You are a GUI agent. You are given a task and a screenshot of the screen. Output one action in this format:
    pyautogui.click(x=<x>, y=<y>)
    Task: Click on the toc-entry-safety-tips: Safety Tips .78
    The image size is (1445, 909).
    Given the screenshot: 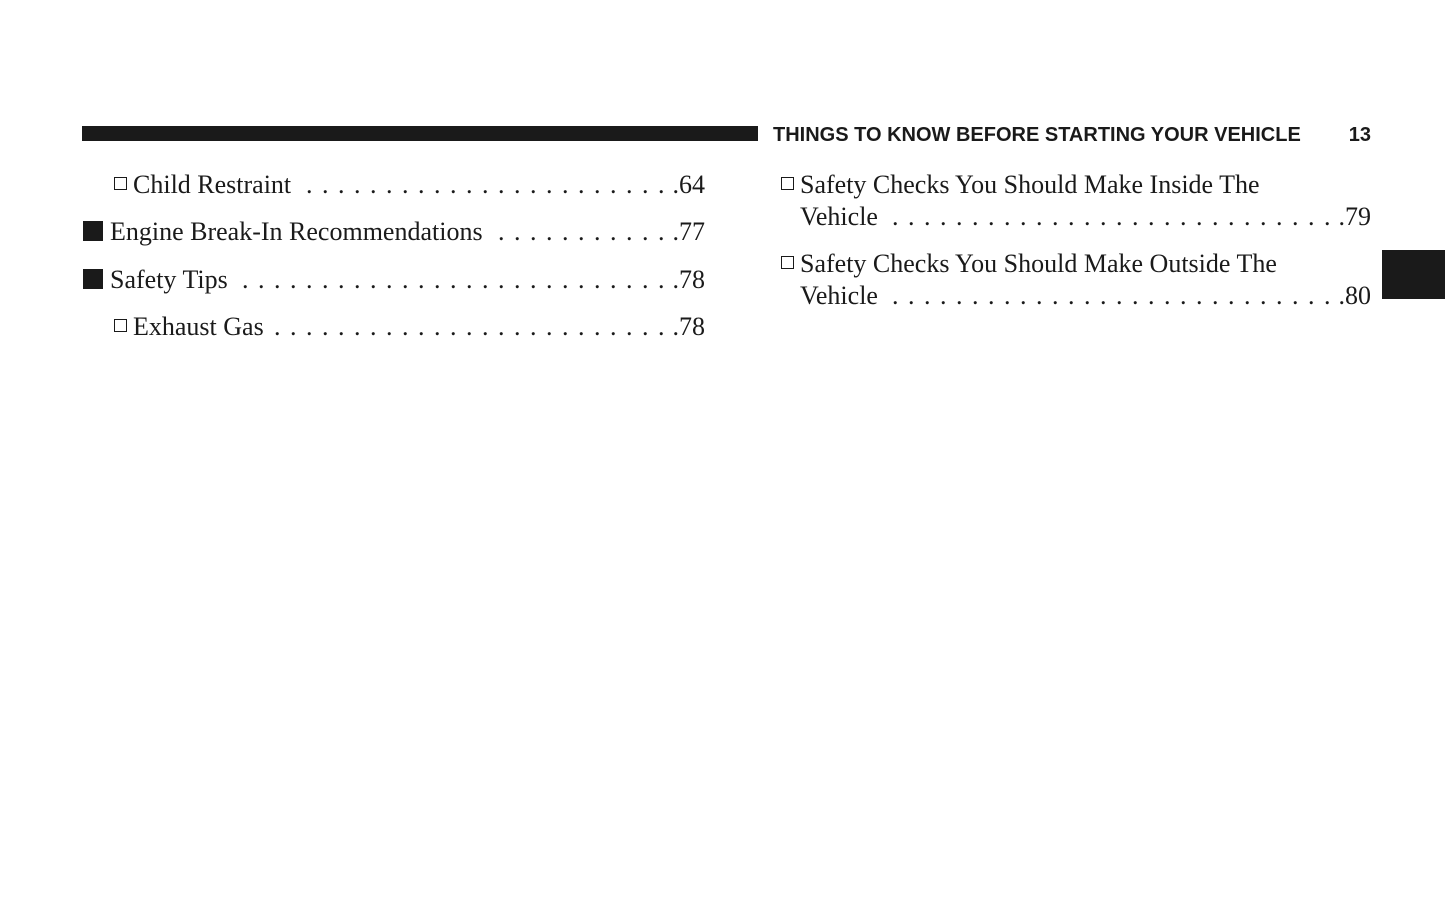 What is the action you would take?
    pyautogui.click(x=394, y=280)
    